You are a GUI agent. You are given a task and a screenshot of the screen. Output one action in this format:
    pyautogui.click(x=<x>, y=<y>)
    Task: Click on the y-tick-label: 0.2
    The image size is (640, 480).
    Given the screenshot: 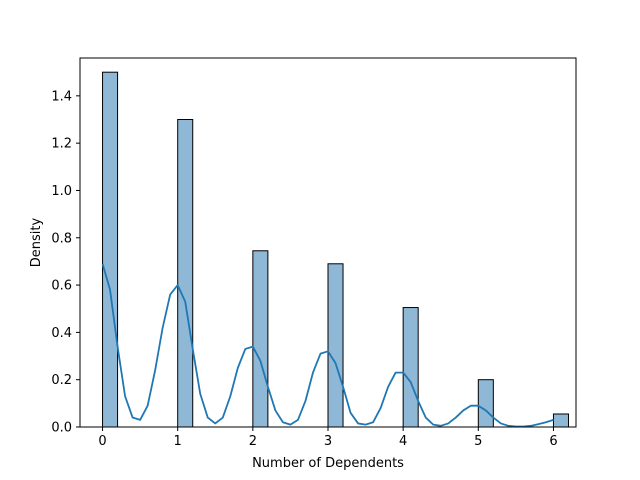 What is the action you would take?
    pyautogui.click(x=61, y=380)
    